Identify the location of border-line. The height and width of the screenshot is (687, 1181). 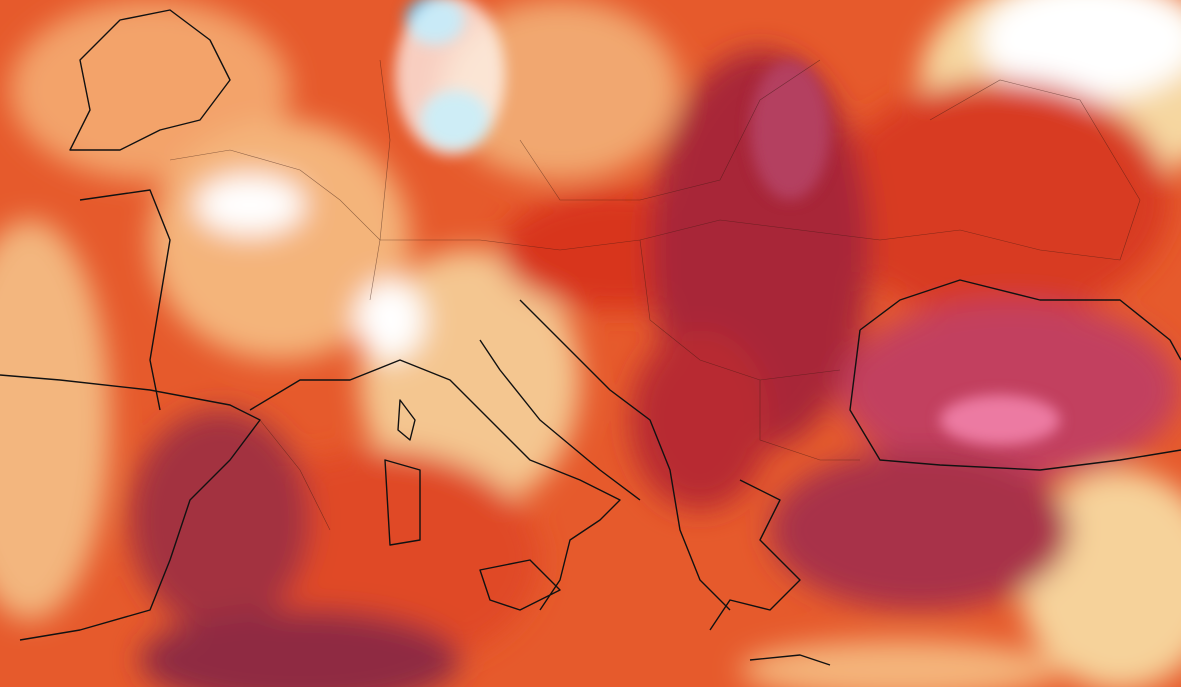
(645, 205).